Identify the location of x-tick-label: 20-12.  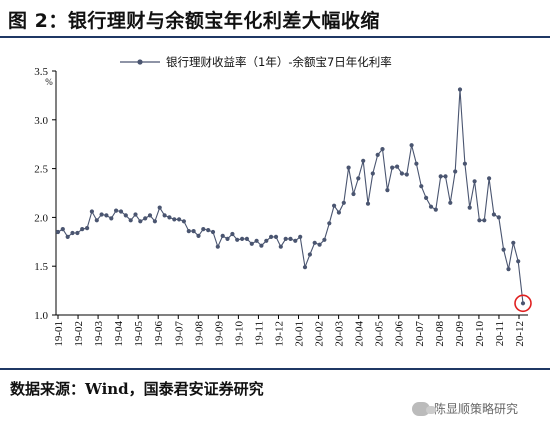
(520, 334).